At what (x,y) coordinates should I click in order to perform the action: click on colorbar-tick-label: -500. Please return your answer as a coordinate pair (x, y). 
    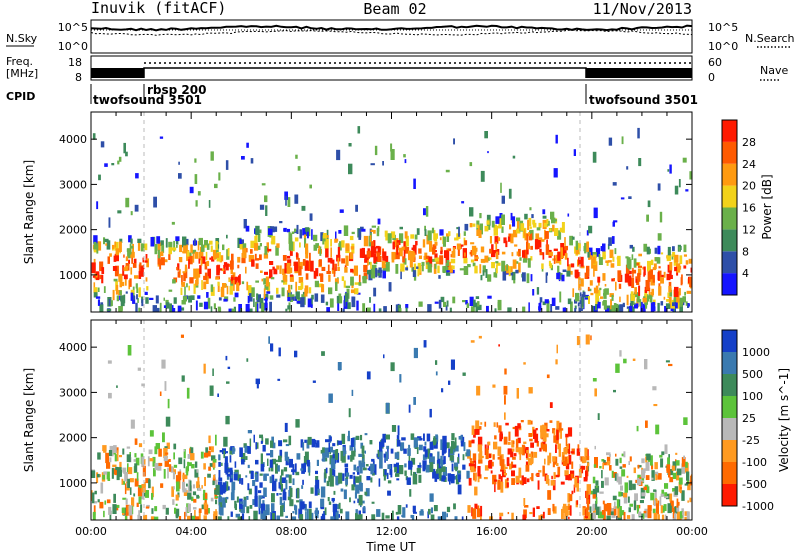
    Looking at the image, I should click on (754, 484).